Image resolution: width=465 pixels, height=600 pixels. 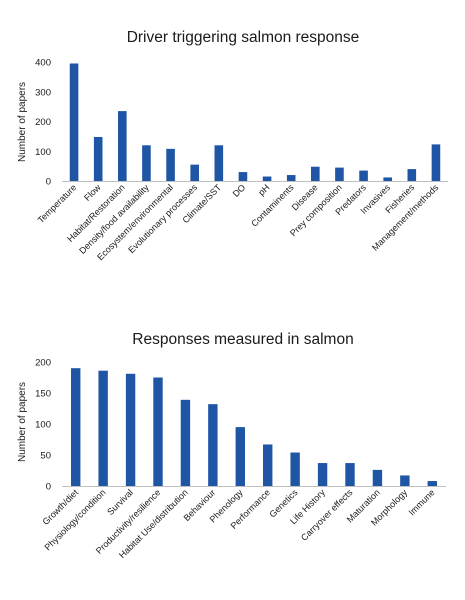 I want to click on y-tick-label: 150, so click(x=43, y=394).